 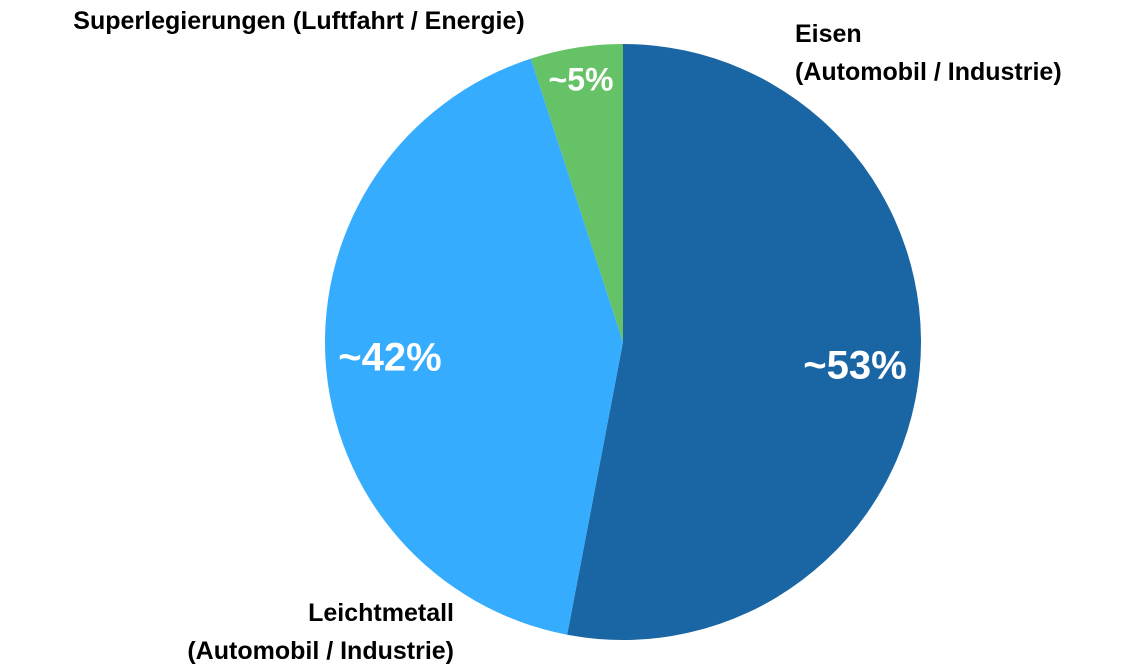 I want to click on value-label: ~42%, so click(x=389, y=358).